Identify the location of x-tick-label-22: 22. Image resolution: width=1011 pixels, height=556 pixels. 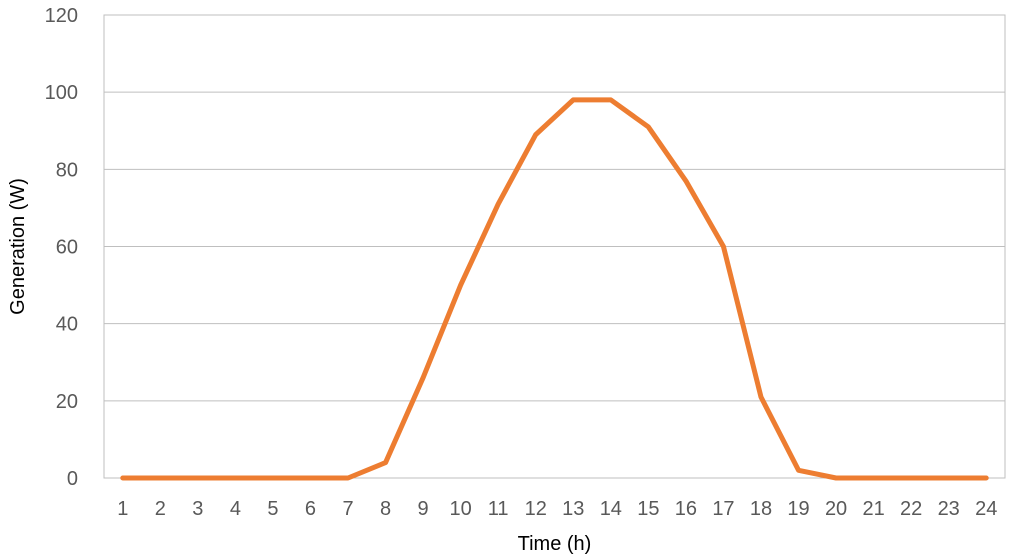
(911, 509).